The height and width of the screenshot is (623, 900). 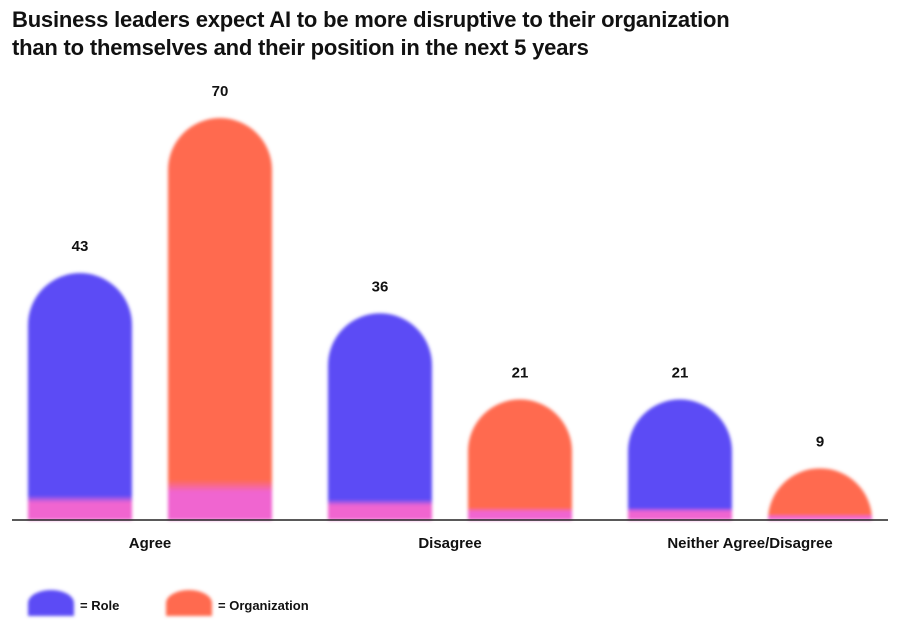 I want to click on value-label-organization-neither-agree-disagree: 9, so click(x=820, y=441).